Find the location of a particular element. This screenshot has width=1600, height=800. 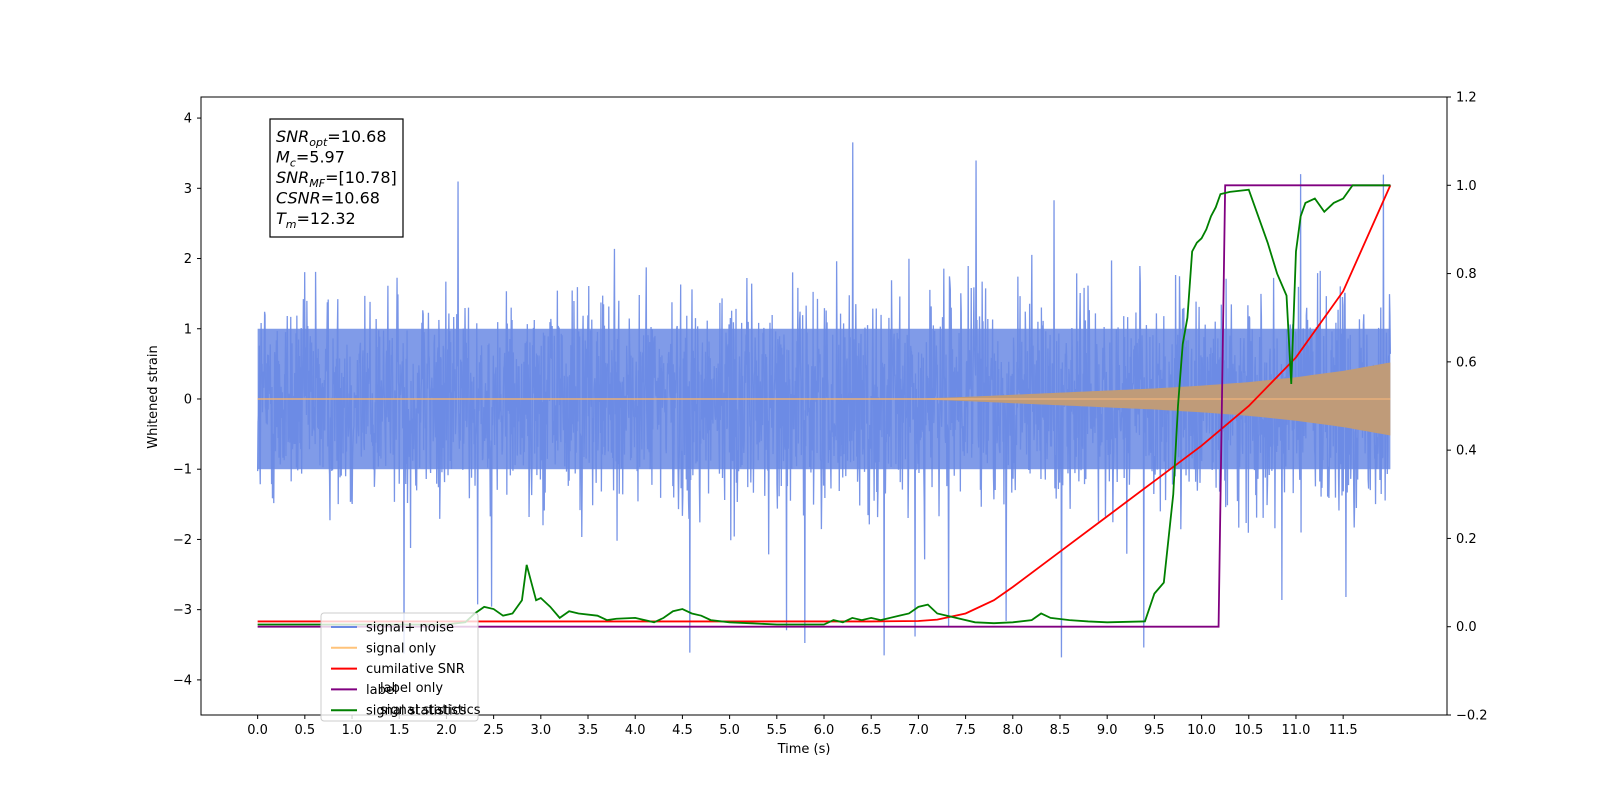

x-tick-label: 7.5 is located at coordinates (965, 730).